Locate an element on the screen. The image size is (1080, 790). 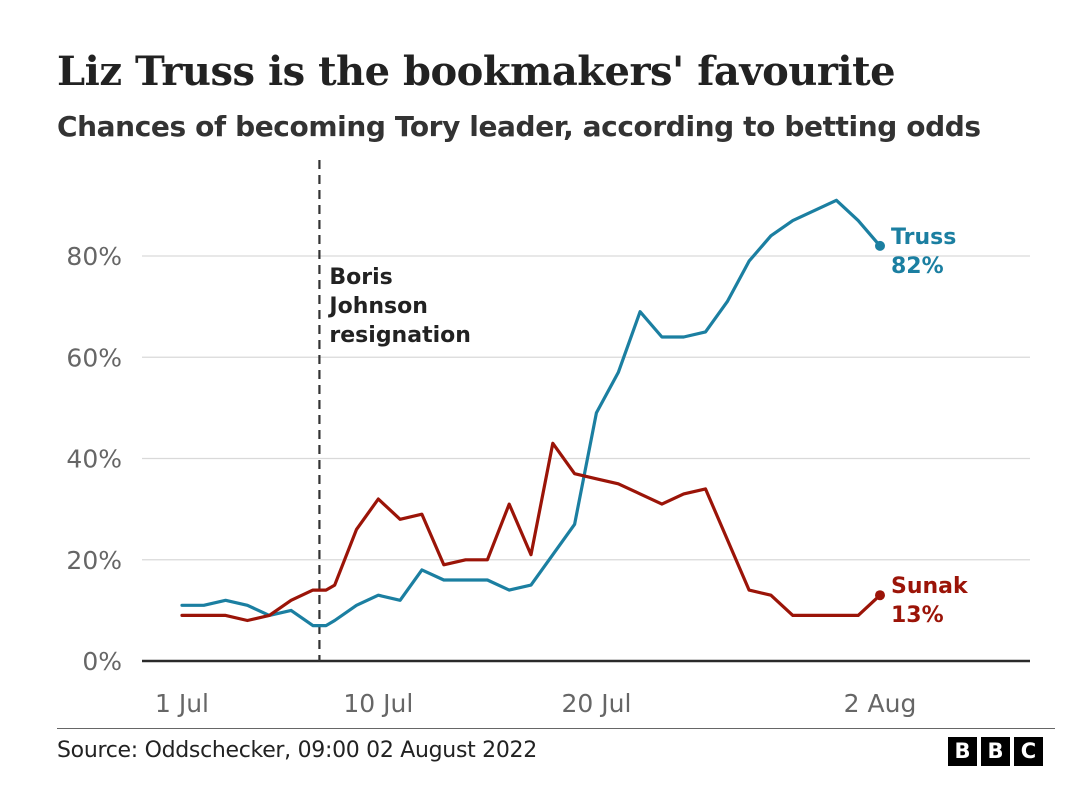
series-name-label: Truss is located at coordinates (923, 237).